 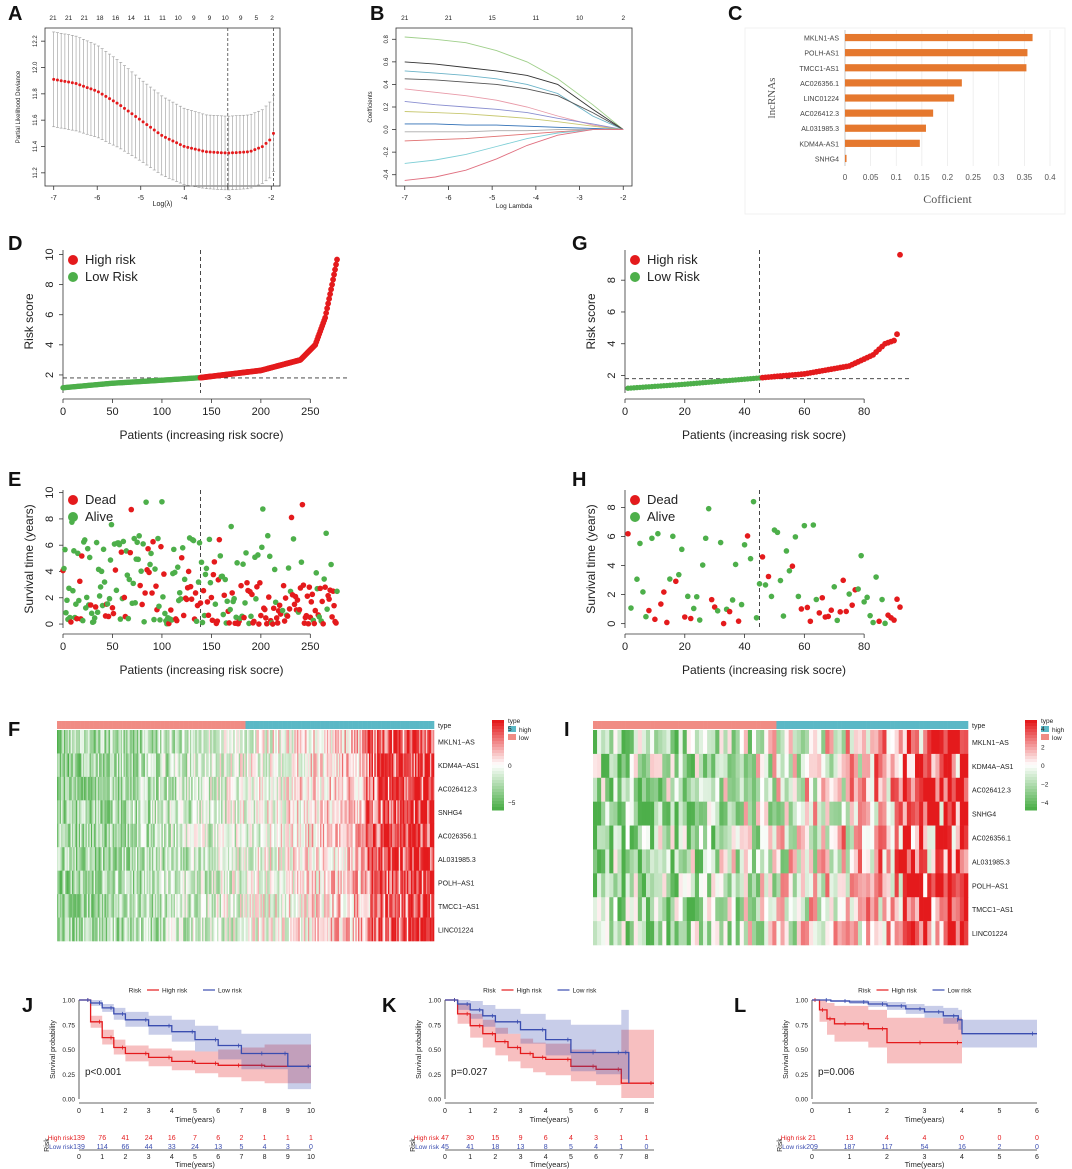 What do you see at coordinates (256, 599) in the screenshot?
I see `alive-point` at bounding box center [256, 599].